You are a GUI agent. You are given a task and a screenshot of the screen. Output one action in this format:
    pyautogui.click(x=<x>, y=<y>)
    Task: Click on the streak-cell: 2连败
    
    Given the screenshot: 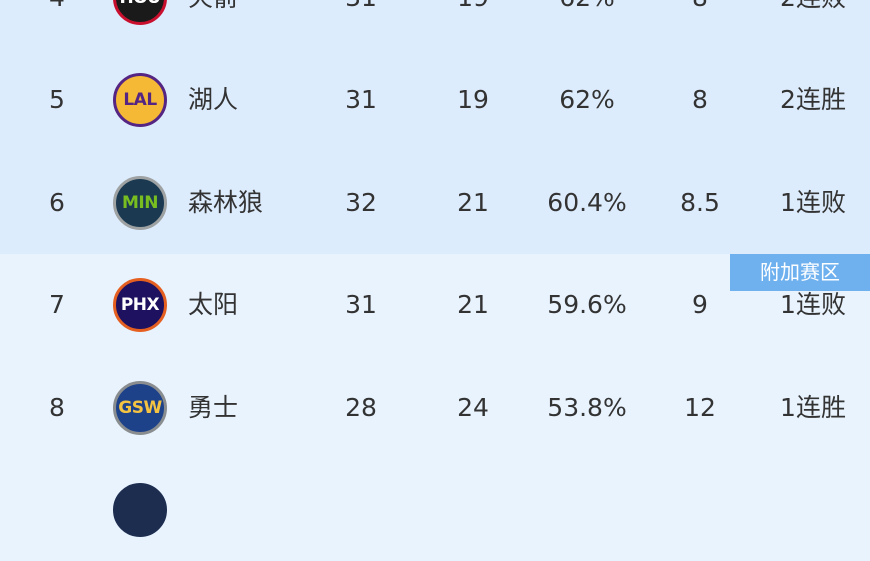 What is the action you would take?
    pyautogui.click(x=813, y=24)
    